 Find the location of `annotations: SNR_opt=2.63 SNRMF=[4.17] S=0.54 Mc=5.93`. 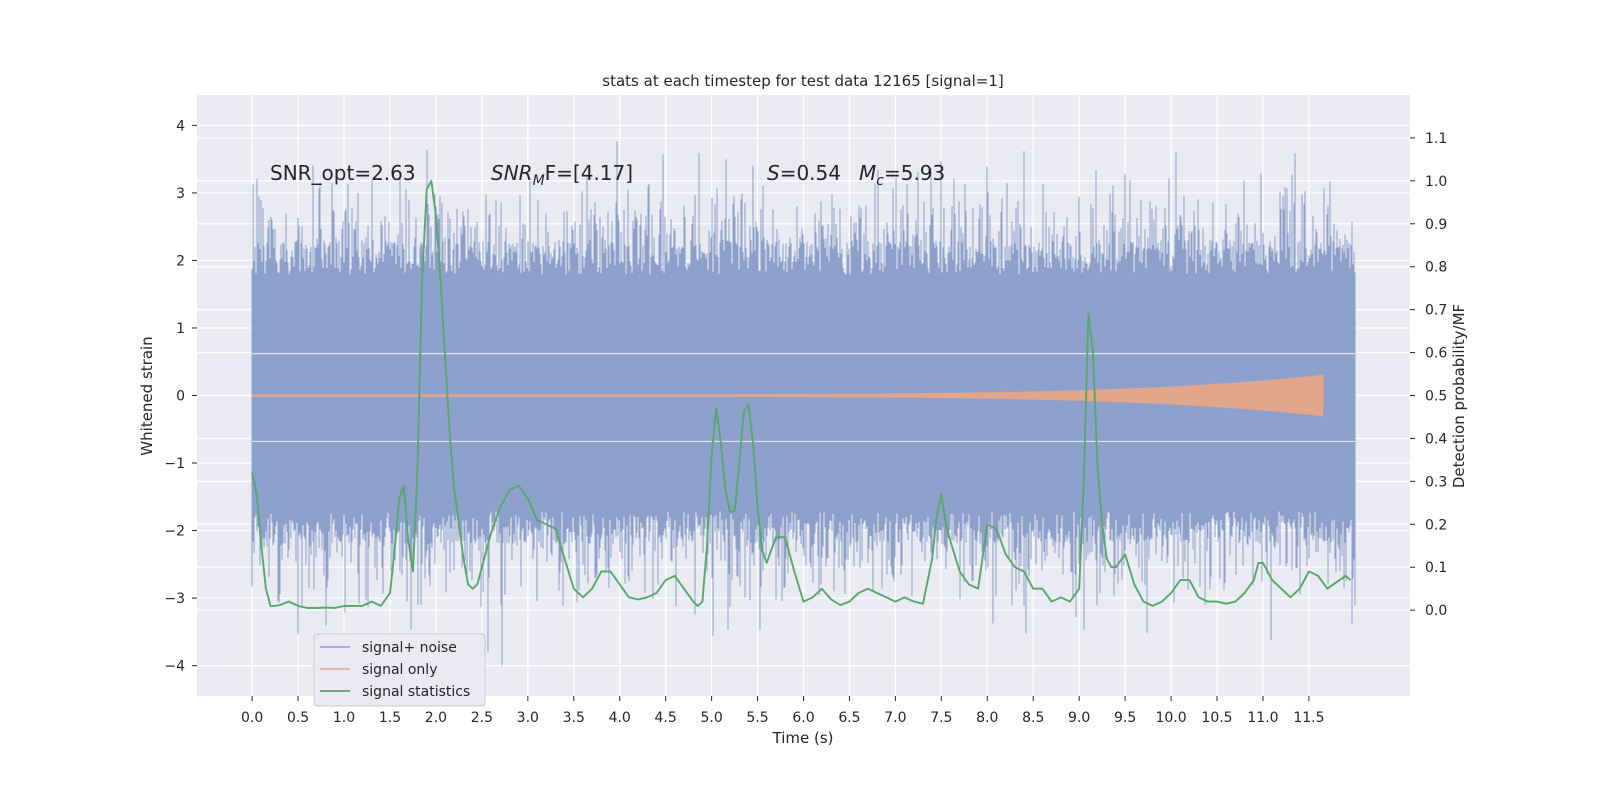

annotations: SNR_opt=2.63 SNRMF=[4.17] S=0.54 Mc=5.93 is located at coordinates (607, 175).